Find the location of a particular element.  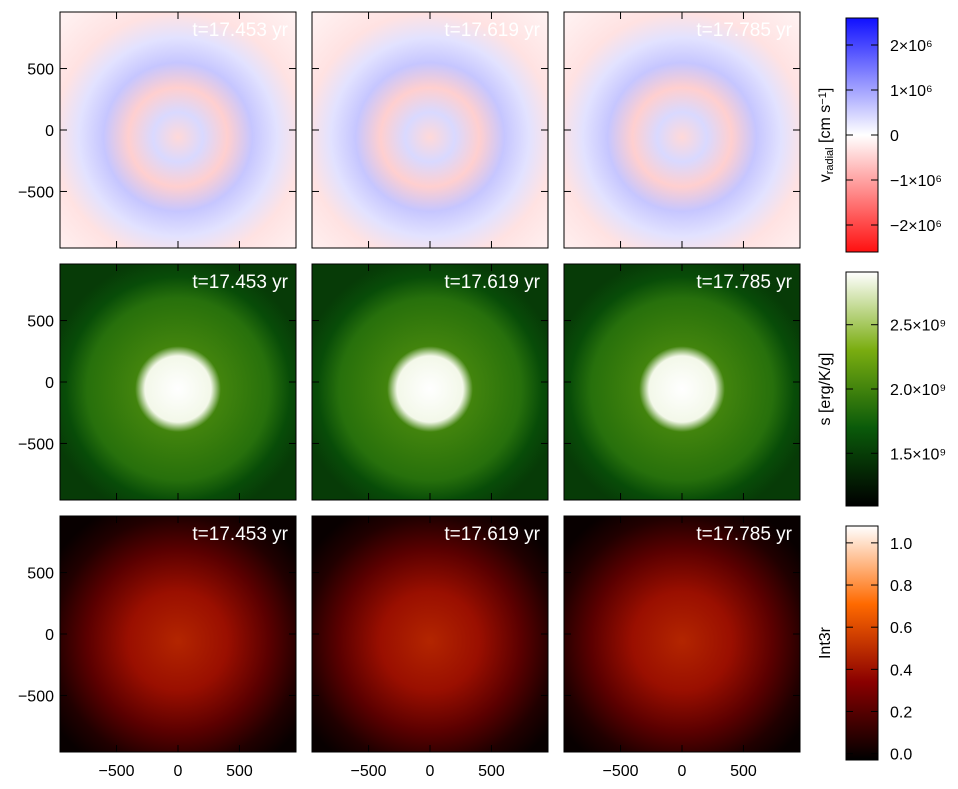

colorbar-label: vradial [cm s−1] is located at coordinates (827, 135).